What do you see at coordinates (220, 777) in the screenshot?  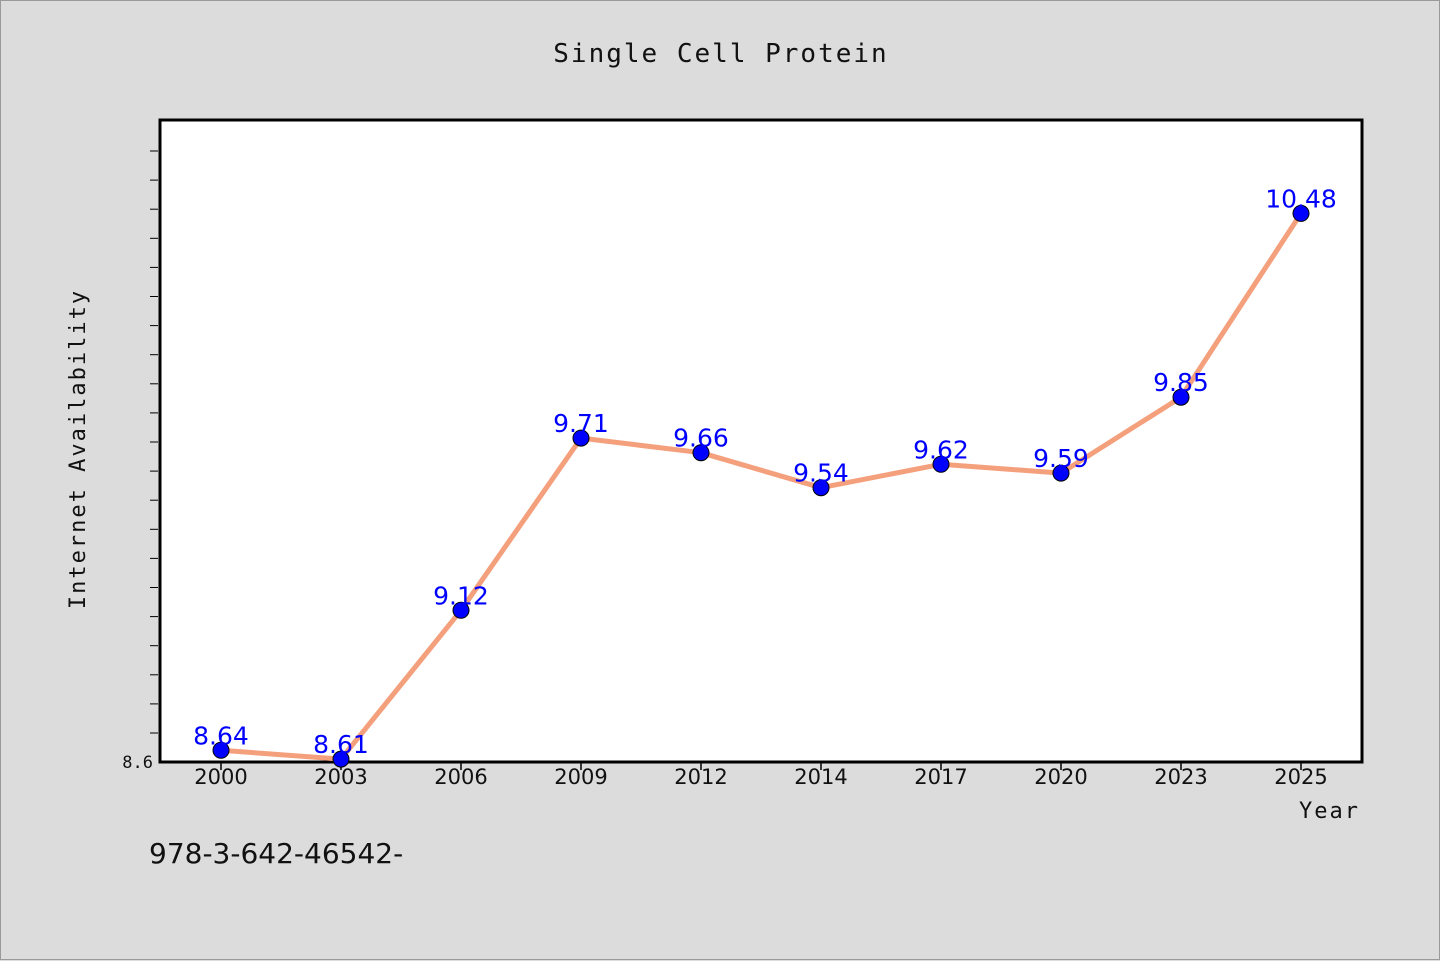 I see `x-tick-label: 2000` at bounding box center [220, 777].